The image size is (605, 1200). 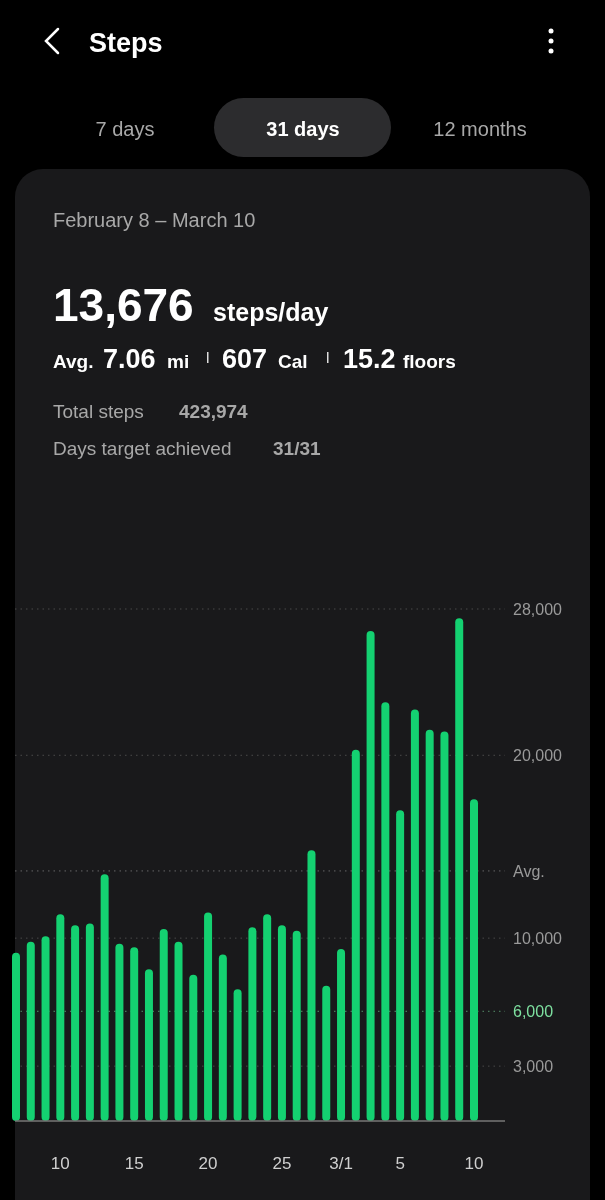 I want to click on text: Days target achieved, so click(x=142, y=448).